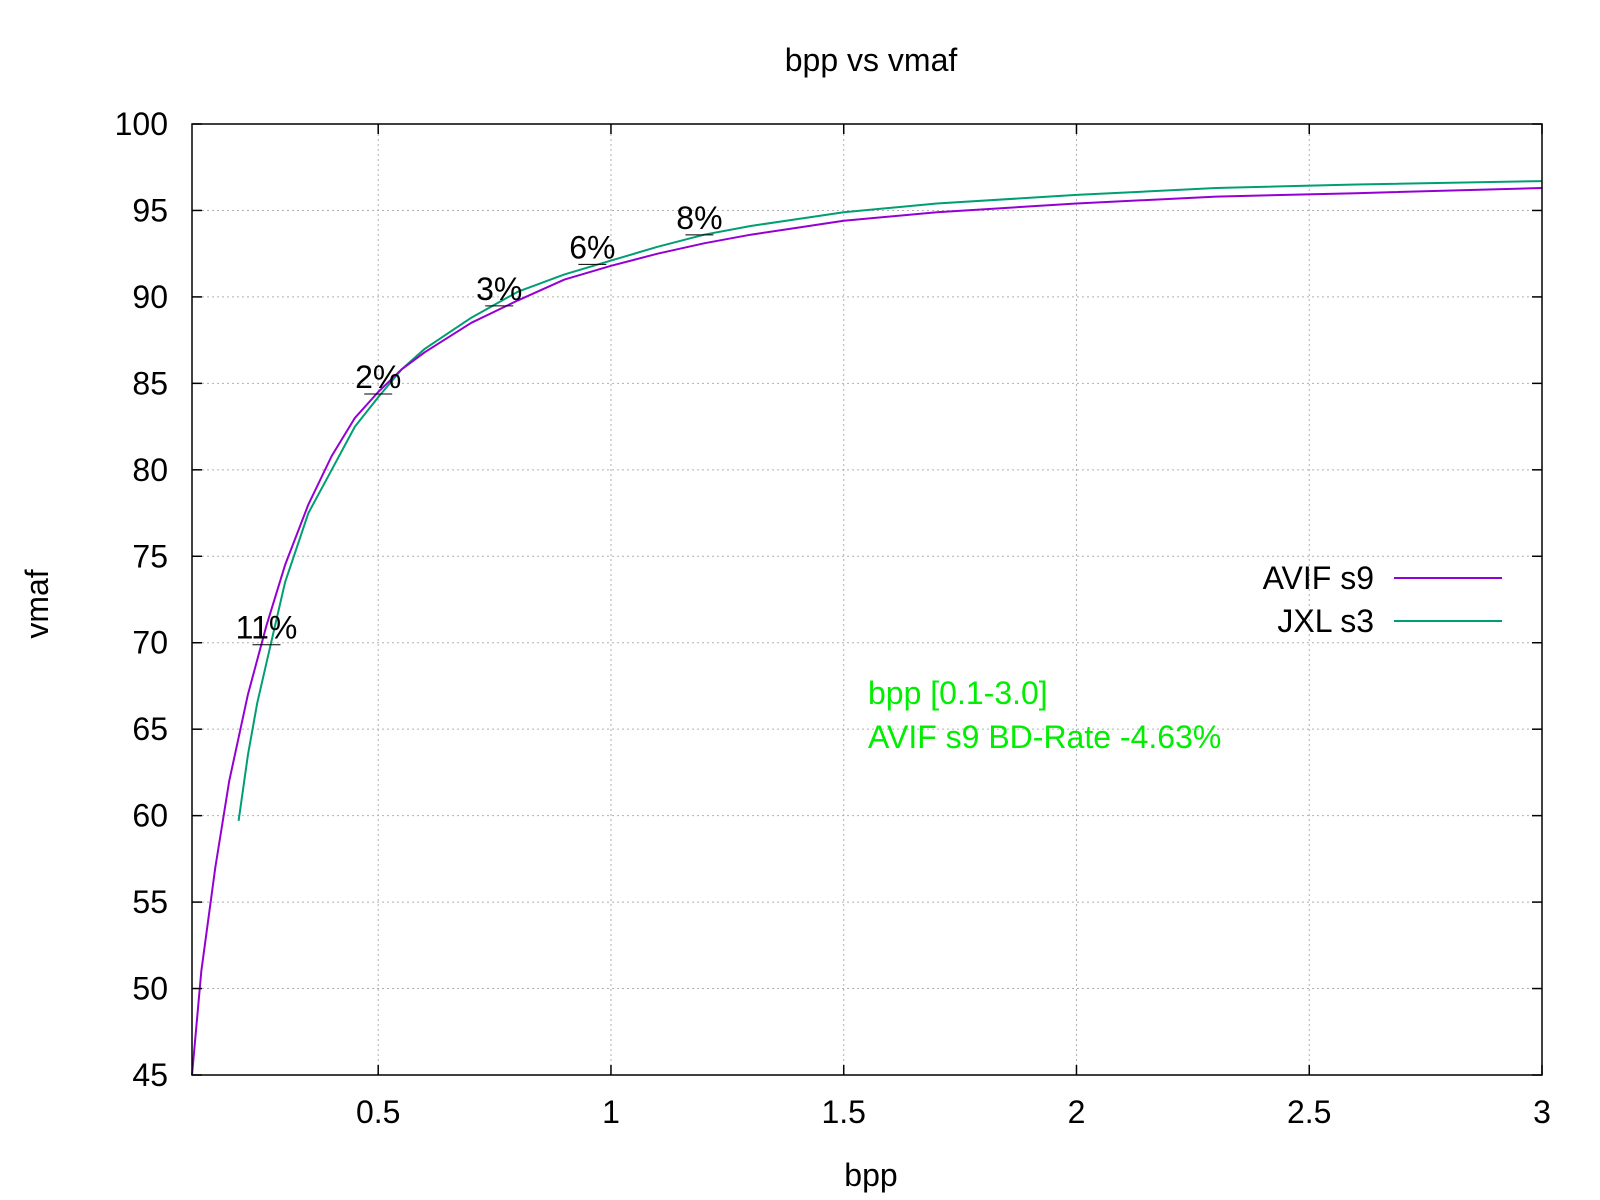  What do you see at coordinates (699, 218) in the screenshot?
I see `annotation-label: 8%` at bounding box center [699, 218].